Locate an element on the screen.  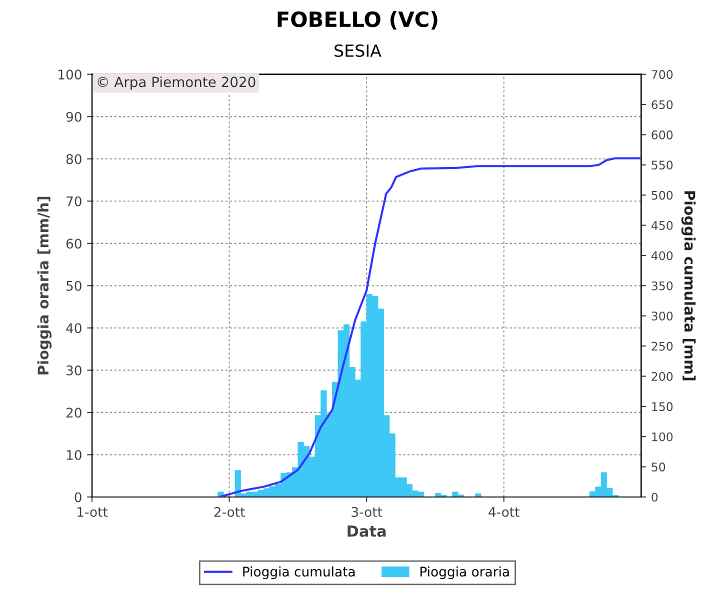
y2-tick-label: 450 is located at coordinates (662, 225).